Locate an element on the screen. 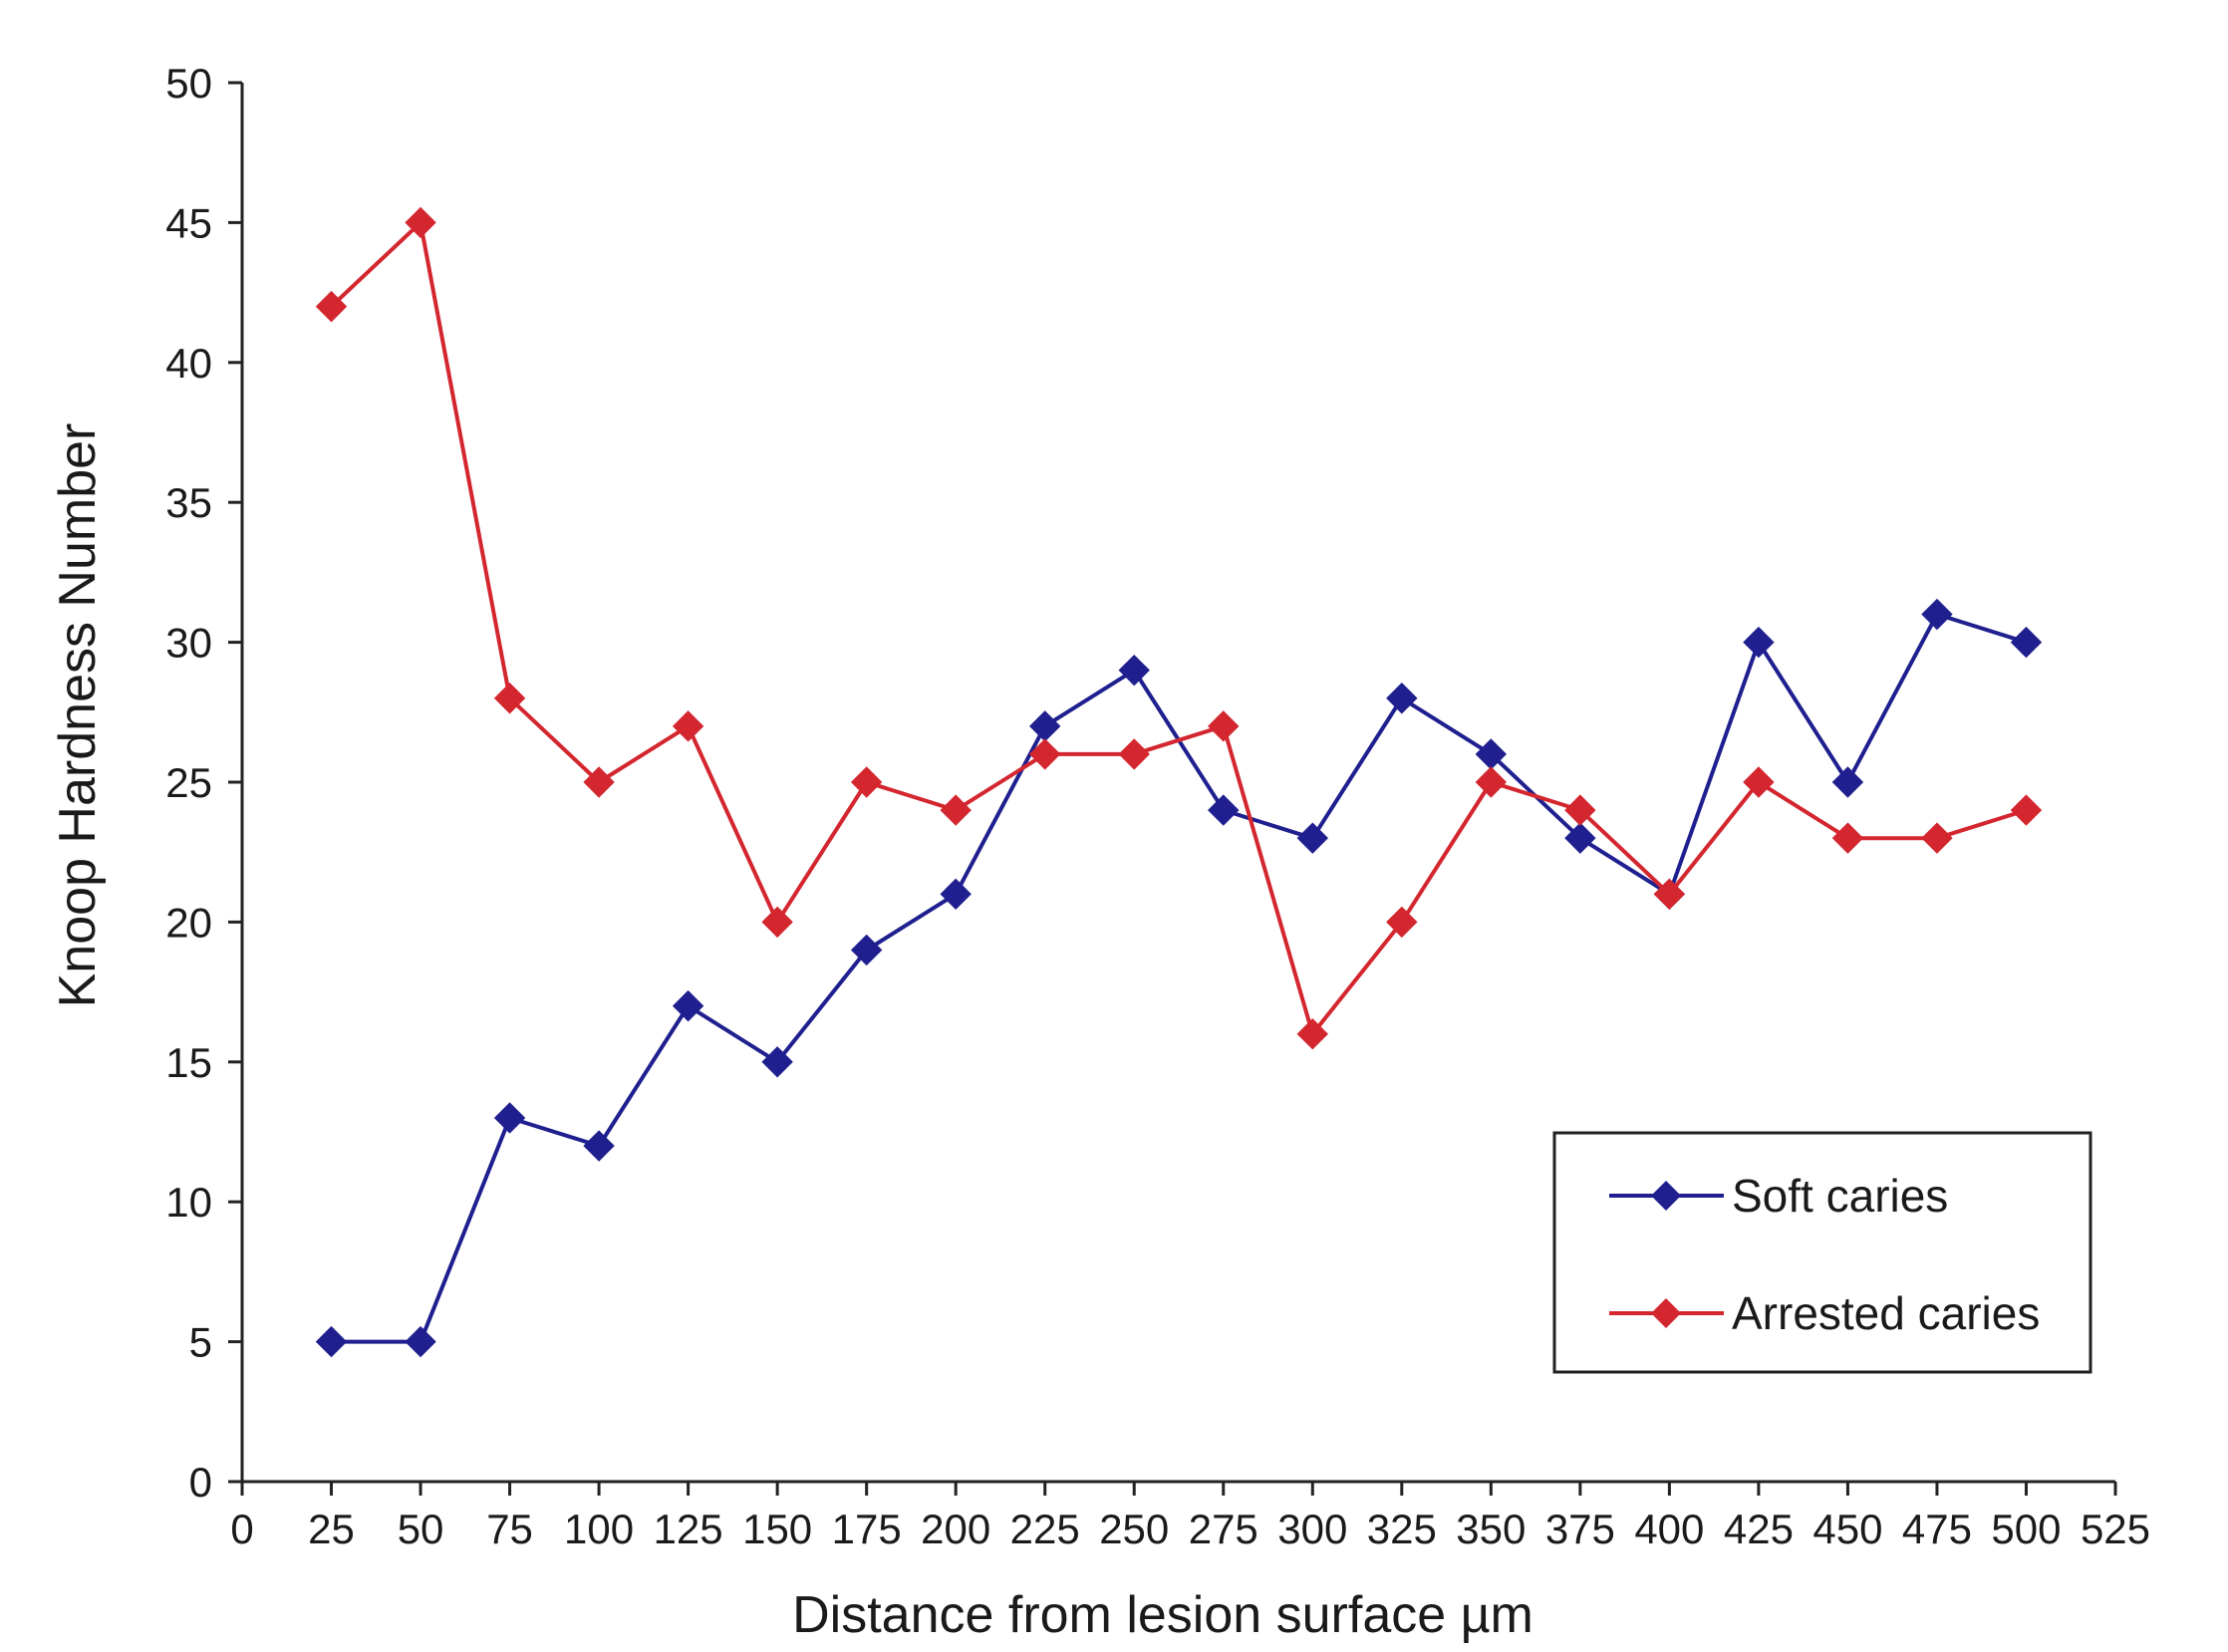 Image resolution: width=2228 pixels, height=1652 pixels. x-tick-label: 325 is located at coordinates (1402, 1529).